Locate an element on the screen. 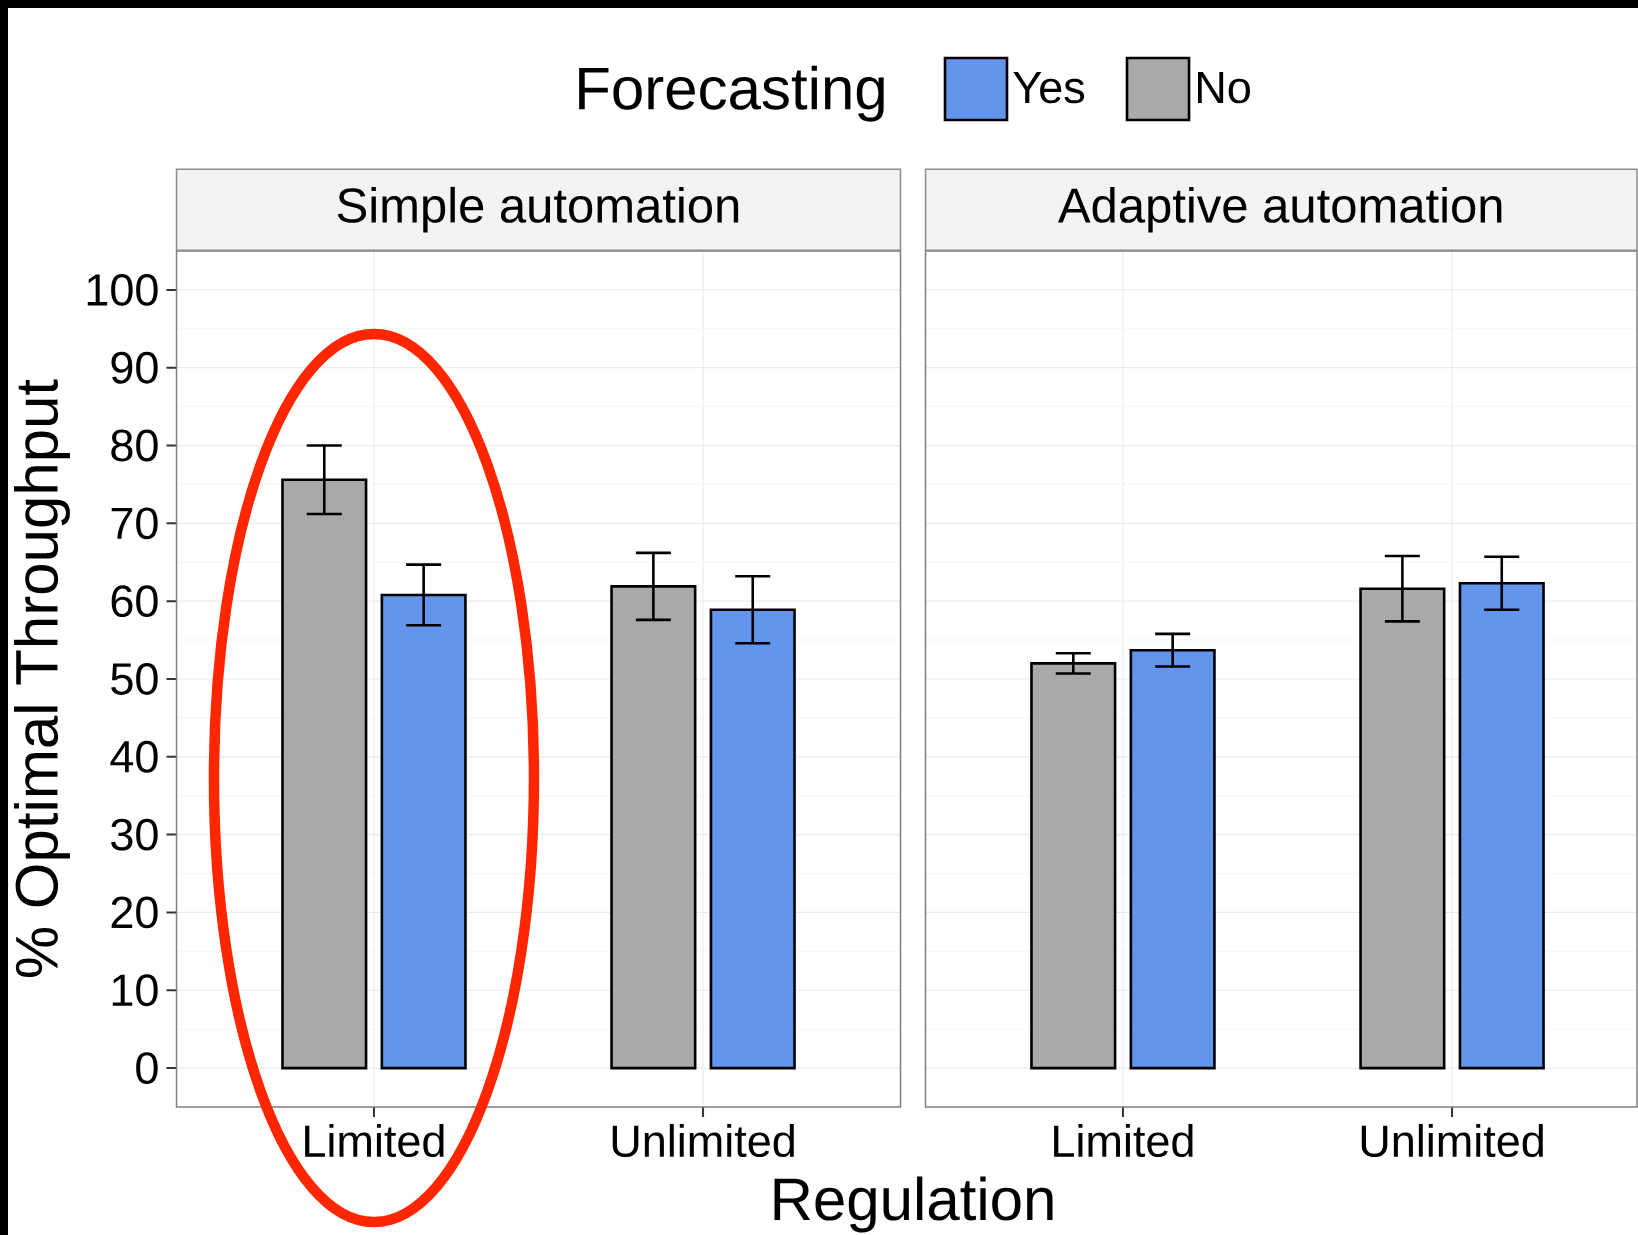 This screenshot has width=1638, height=1235. y-tick-label: 80 is located at coordinates (134, 445).